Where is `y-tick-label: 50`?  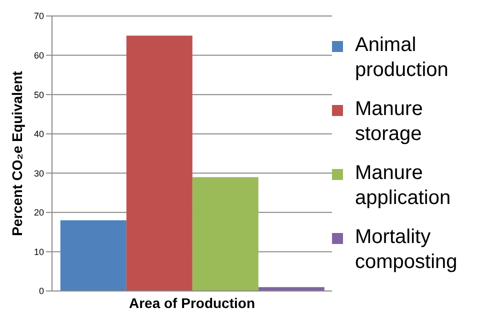
y-tick-label: 50 is located at coordinates (39, 95).